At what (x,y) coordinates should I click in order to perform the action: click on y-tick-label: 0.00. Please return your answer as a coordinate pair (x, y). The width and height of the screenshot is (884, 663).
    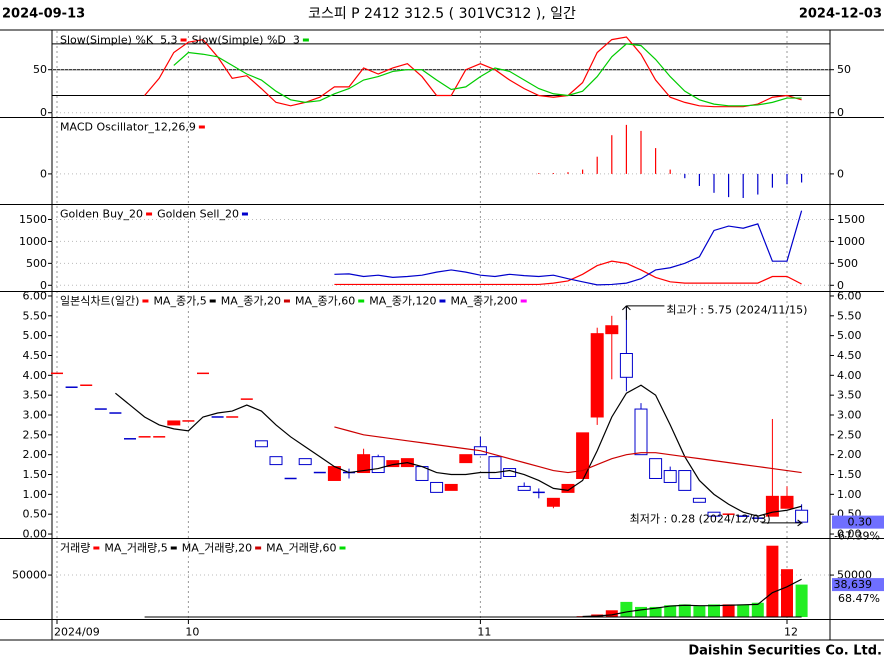
    Looking at the image, I should click on (35, 534).